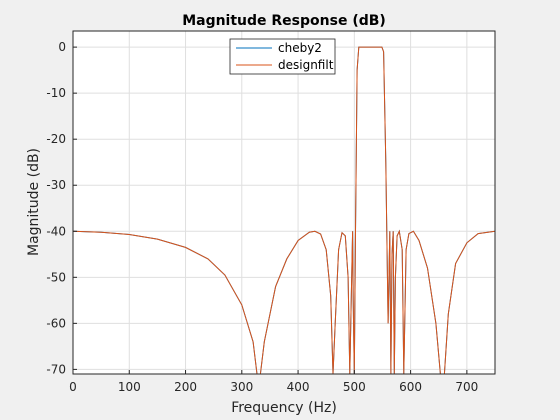  Describe the element at coordinates (56, 231) in the screenshot. I see `y-tick-label: -40` at that location.